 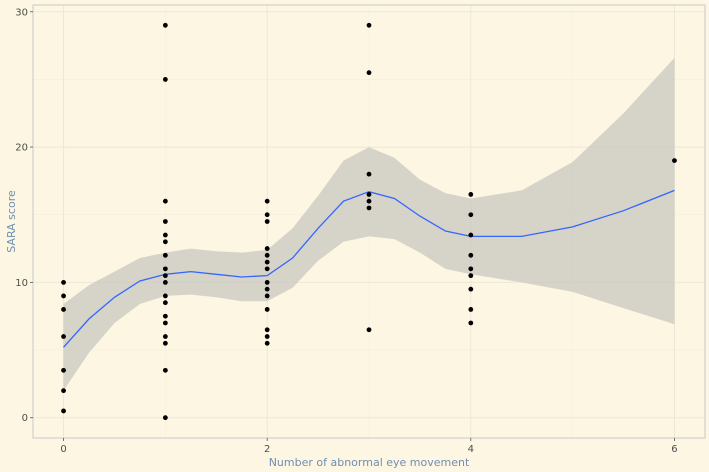 What do you see at coordinates (63, 449) in the screenshot?
I see `x-tick-label: 0` at bounding box center [63, 449].